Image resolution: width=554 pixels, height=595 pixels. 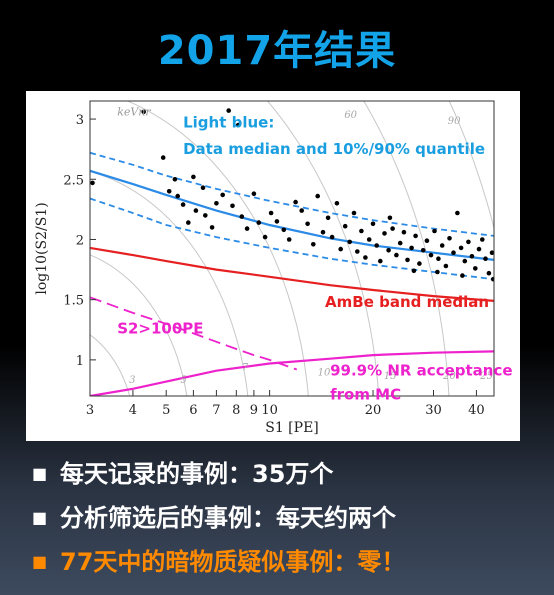 I want to click on y-tick-label: 1, so click(x=80, y=361).